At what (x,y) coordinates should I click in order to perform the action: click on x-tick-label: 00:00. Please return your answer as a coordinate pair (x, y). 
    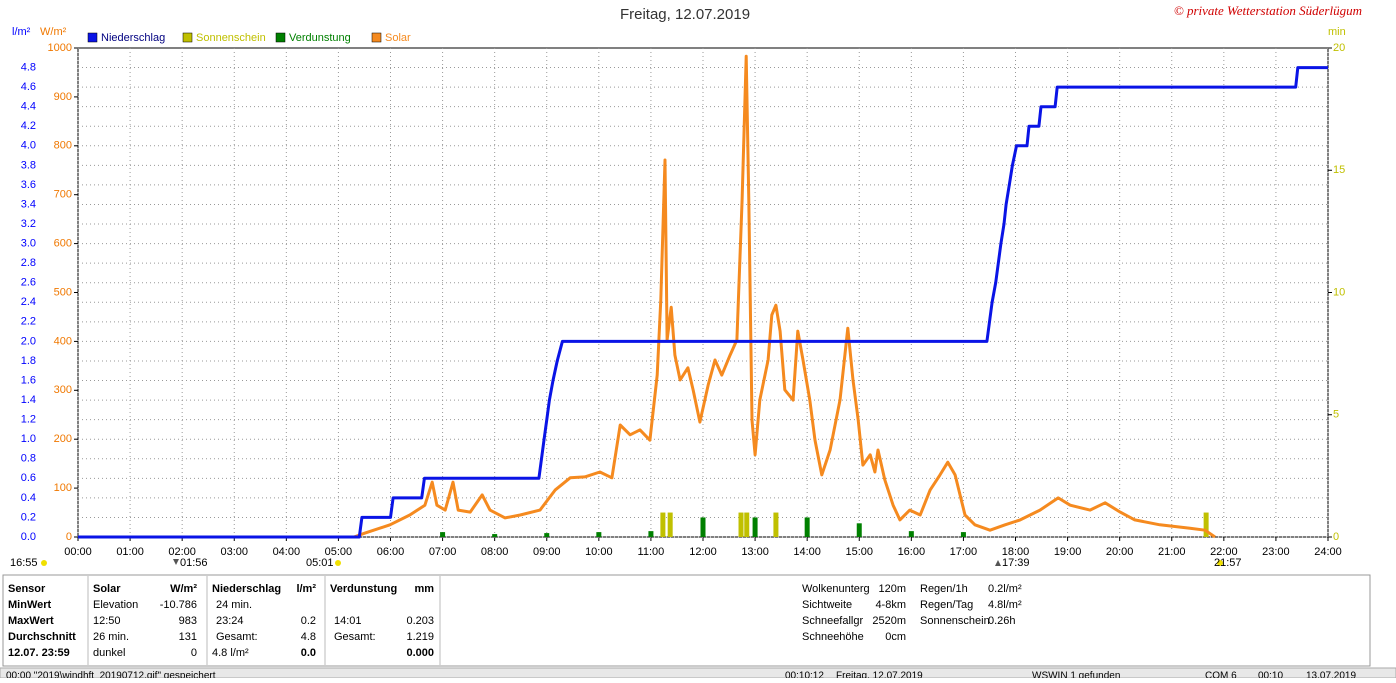
    Looking at the image, I should click on (78, 552).